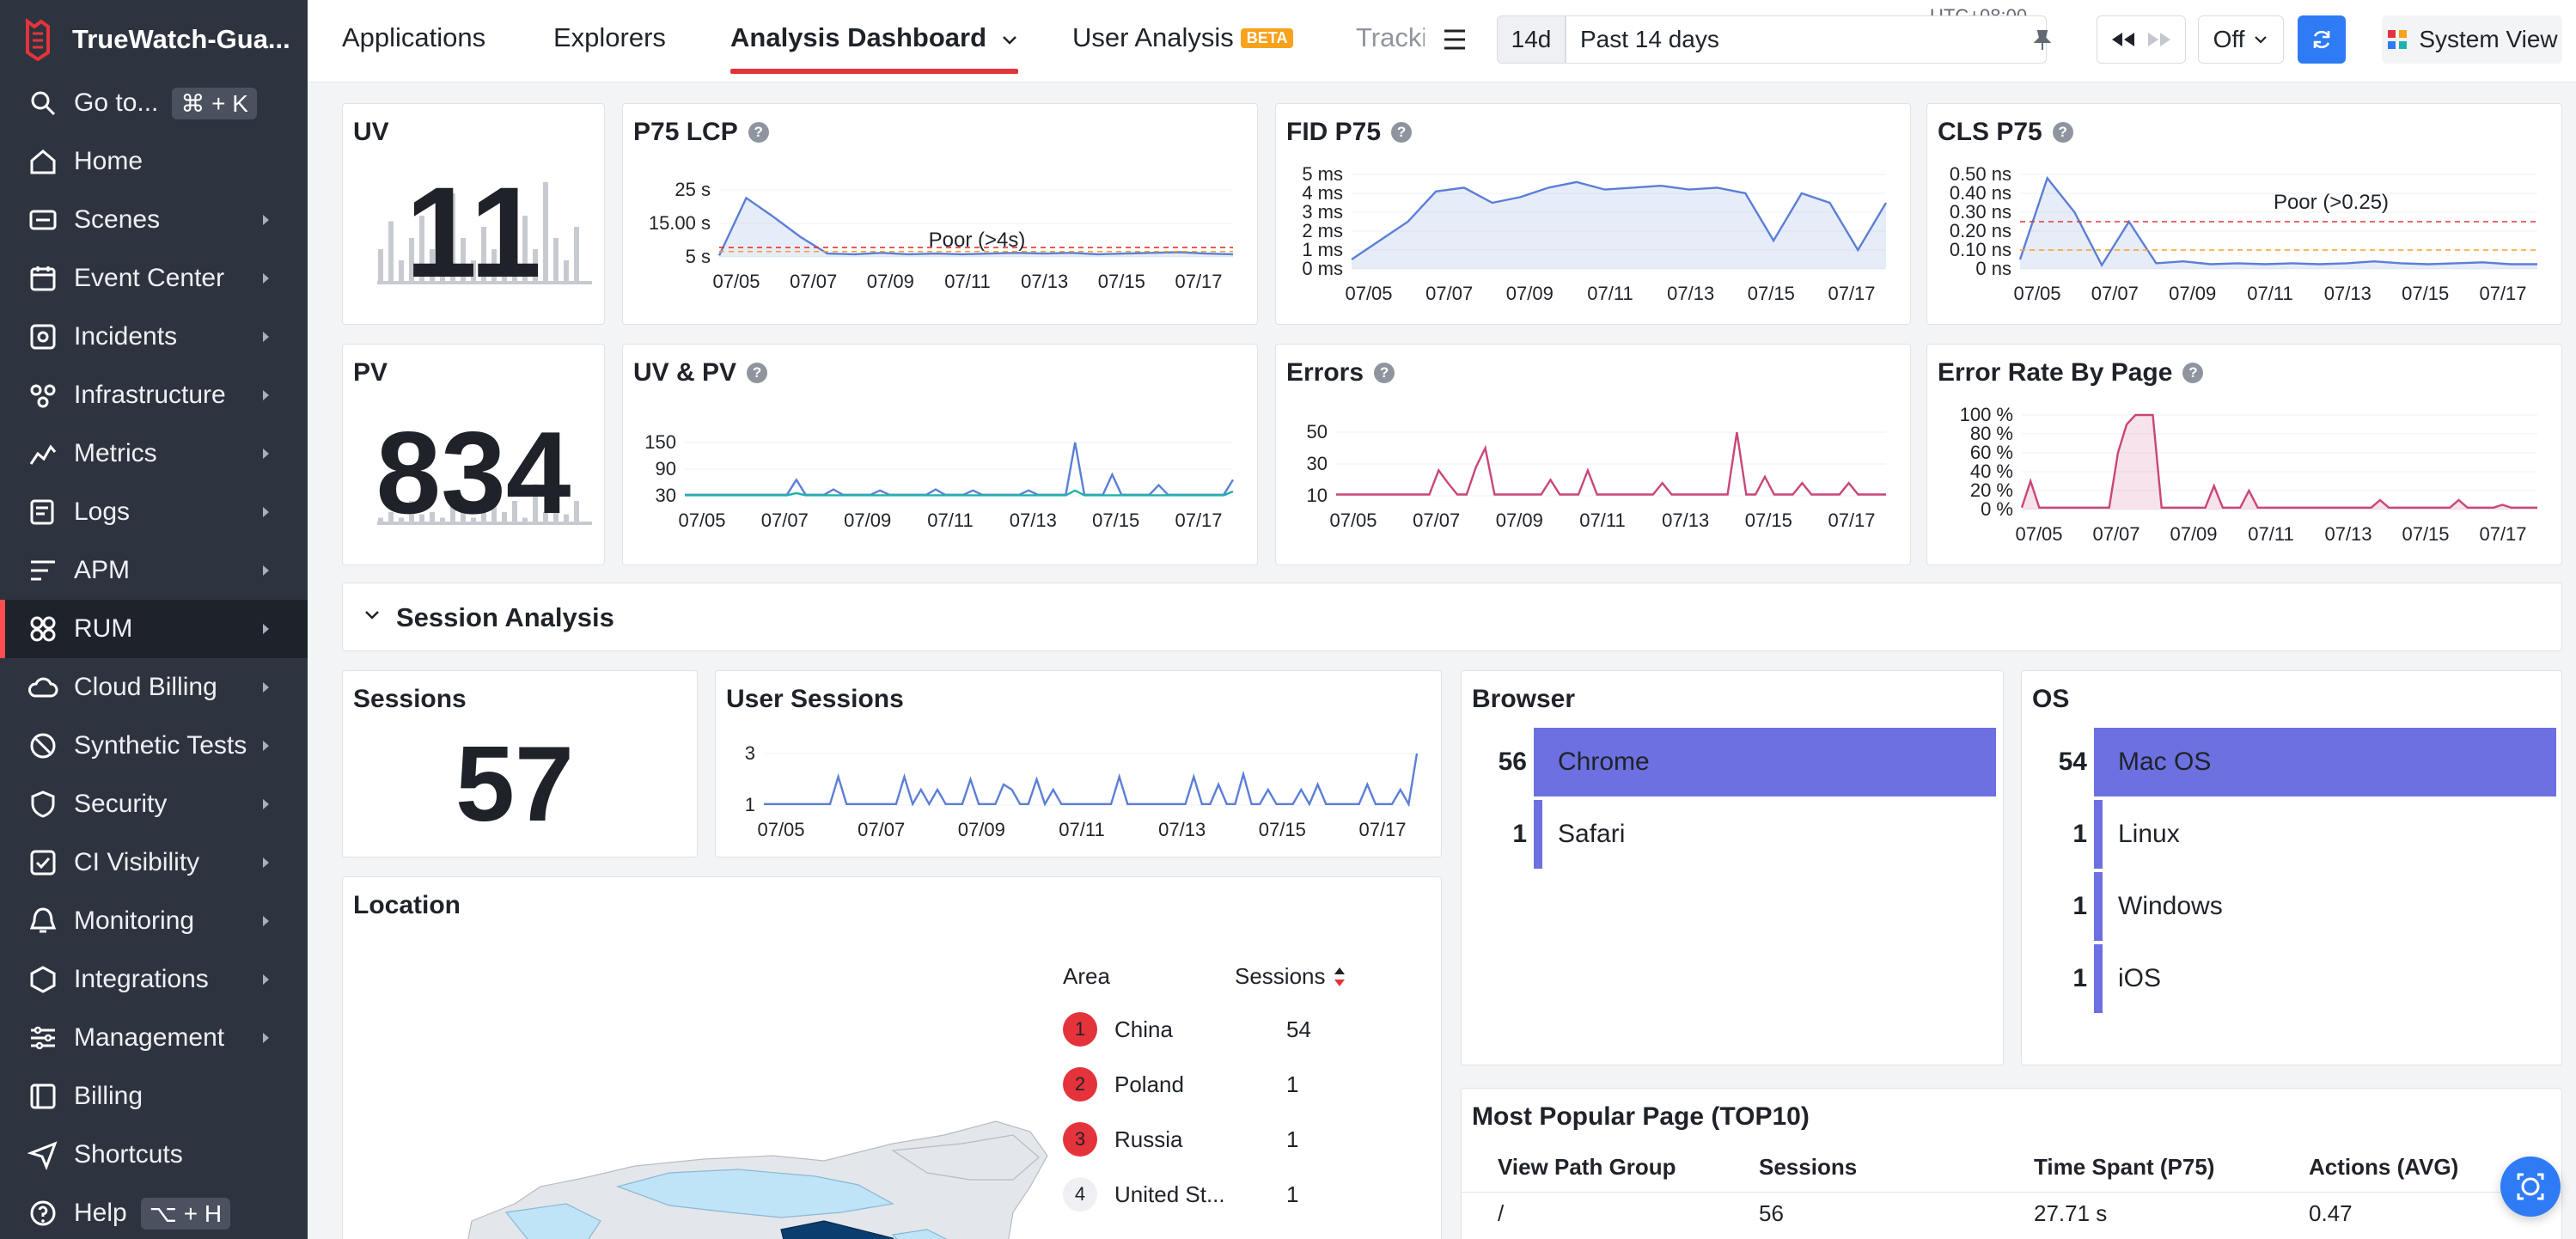 The image size is (2576, 1239). Describe the element at coordinates (2096, 978) in the screenshot. I see `os-row: 1 iOS` at that location.